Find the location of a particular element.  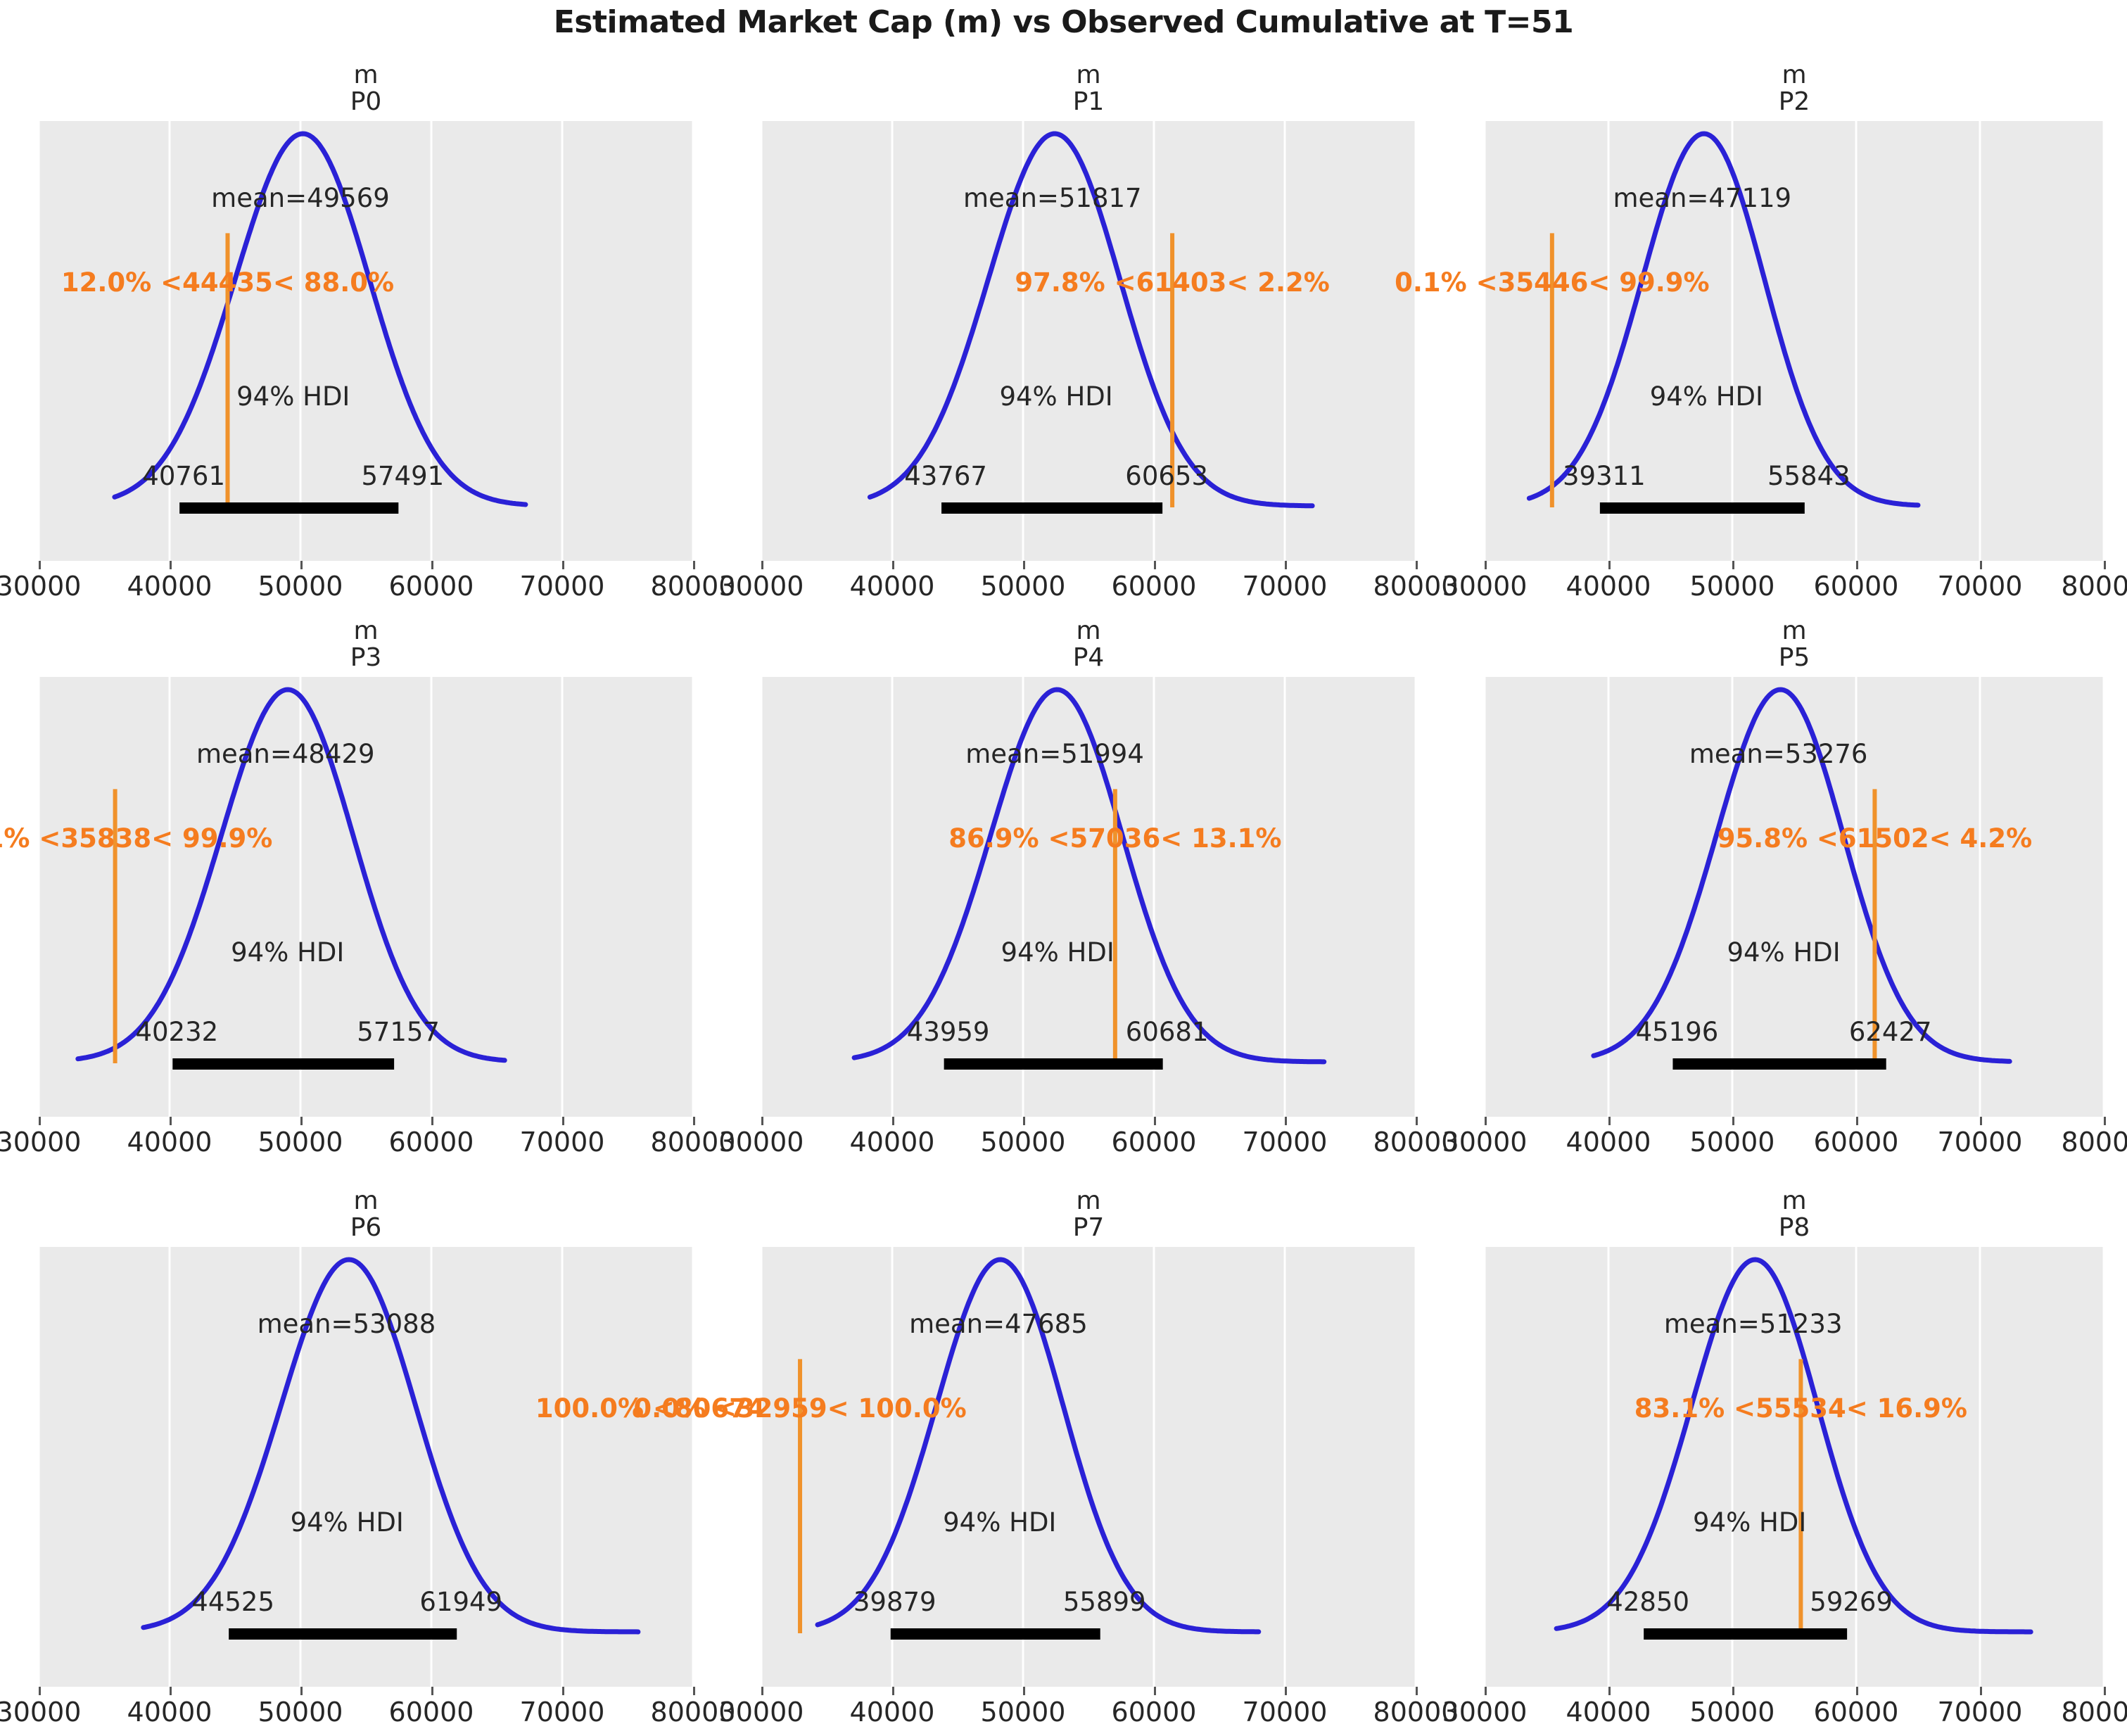

panel-title-p5: m P5 is located at coordinates (1794, 644).